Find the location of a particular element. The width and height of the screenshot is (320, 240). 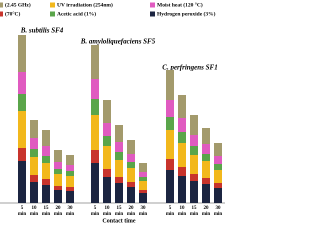

x-axis-label: Contact time is located at coordinates (118, 221).